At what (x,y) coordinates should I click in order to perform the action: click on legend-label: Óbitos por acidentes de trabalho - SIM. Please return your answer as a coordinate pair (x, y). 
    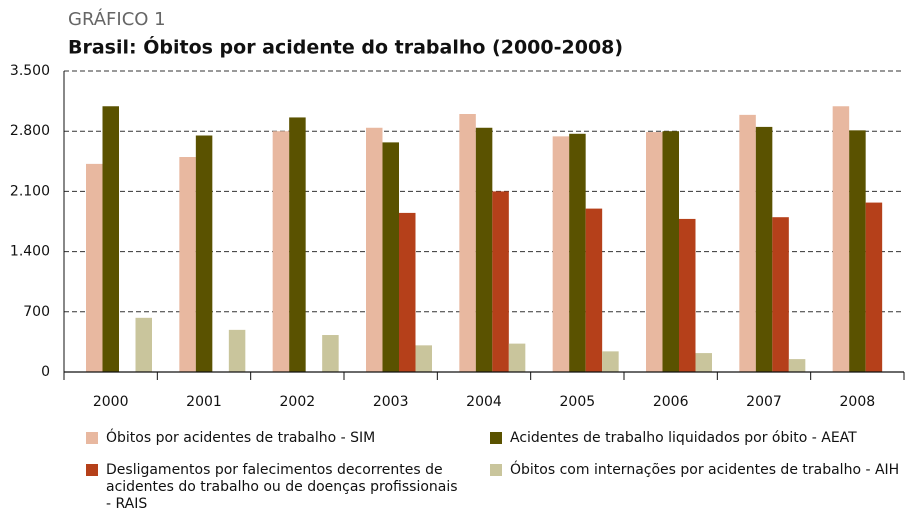
    Looking at the image, I should click on (241, 438).